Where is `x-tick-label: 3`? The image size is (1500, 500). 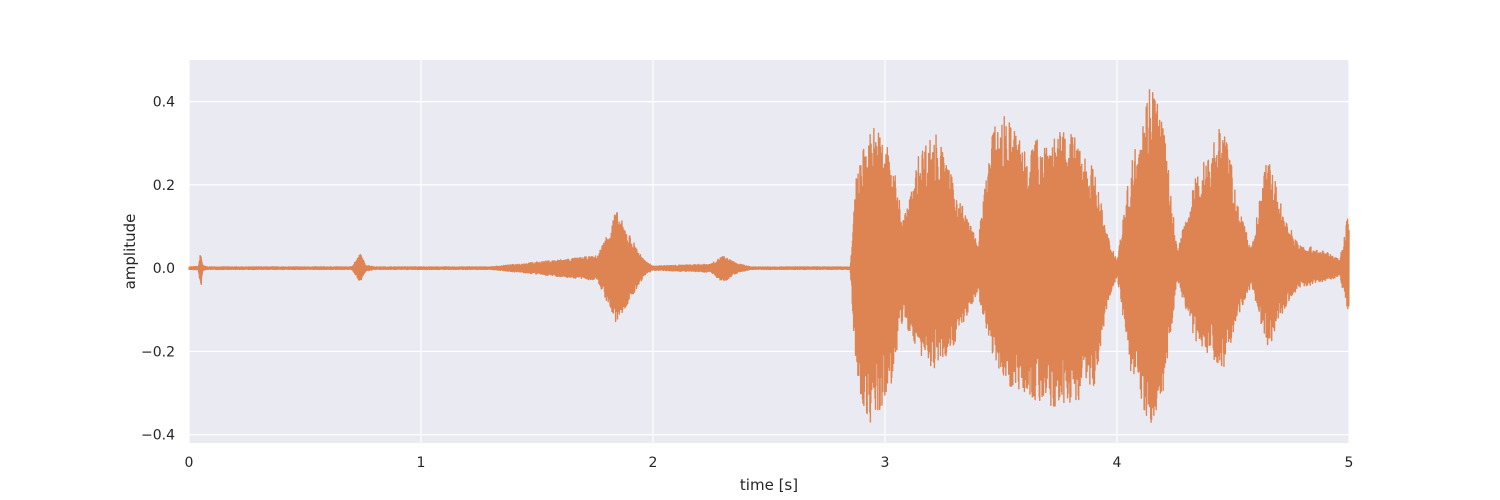 x-tick-label: 3 is located at coordinates (885, 463).